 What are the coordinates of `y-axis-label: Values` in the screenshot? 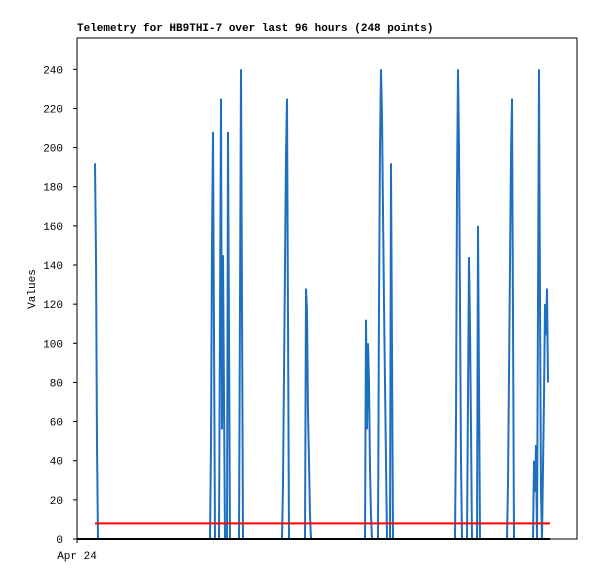 It's located at (33, 289).